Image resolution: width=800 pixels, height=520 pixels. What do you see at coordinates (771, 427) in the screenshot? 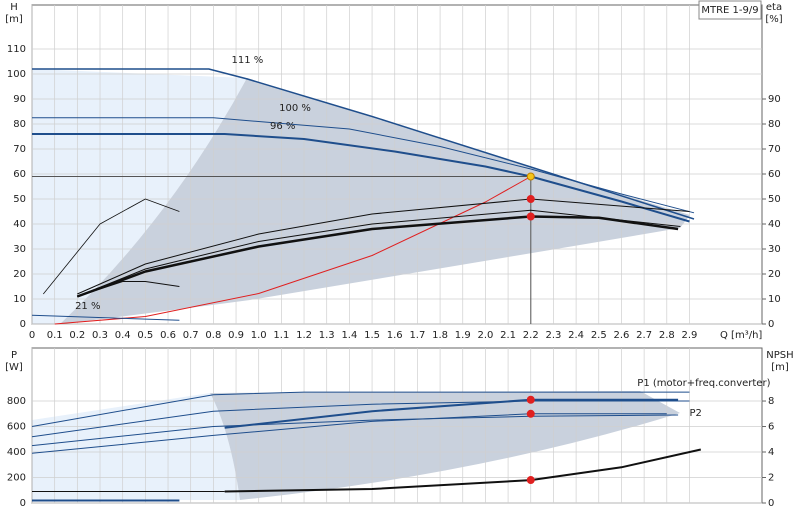
I see `y2-tick-label: 6` at bounding box center [771, 427].